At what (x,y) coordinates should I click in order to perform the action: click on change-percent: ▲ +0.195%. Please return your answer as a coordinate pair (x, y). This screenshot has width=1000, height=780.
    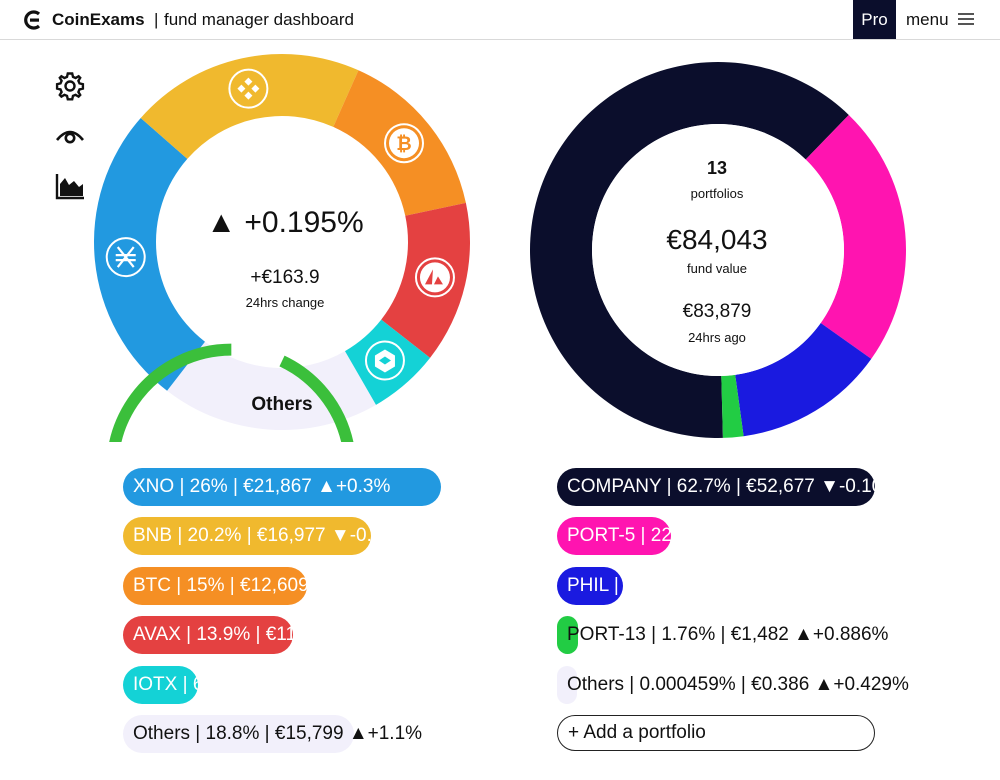
    Looking at the image, I should click on (285, 222).